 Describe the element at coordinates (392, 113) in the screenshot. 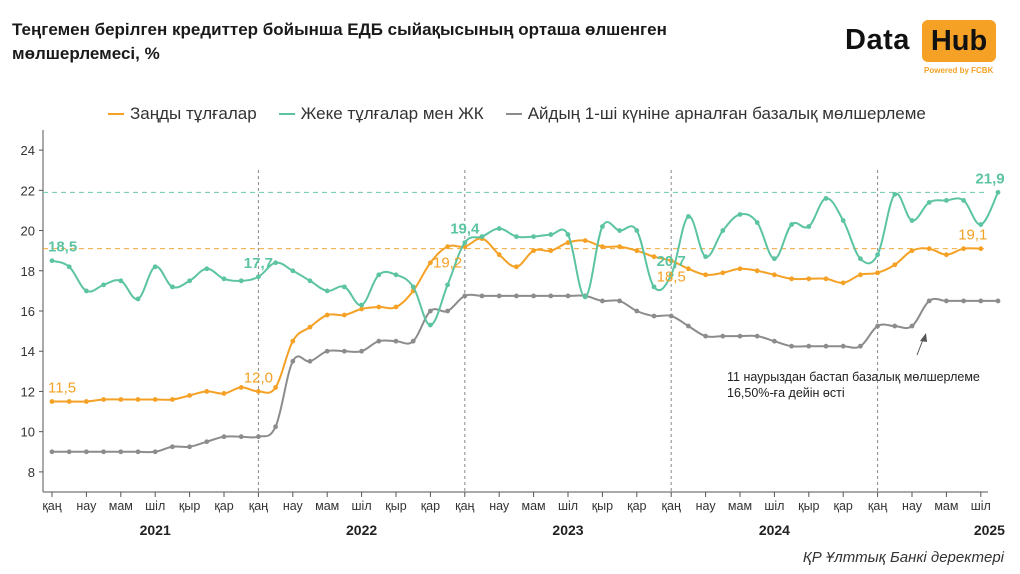

I see `legend-label-individuals: Жеке тұлғалар мен ЖК` at that location.